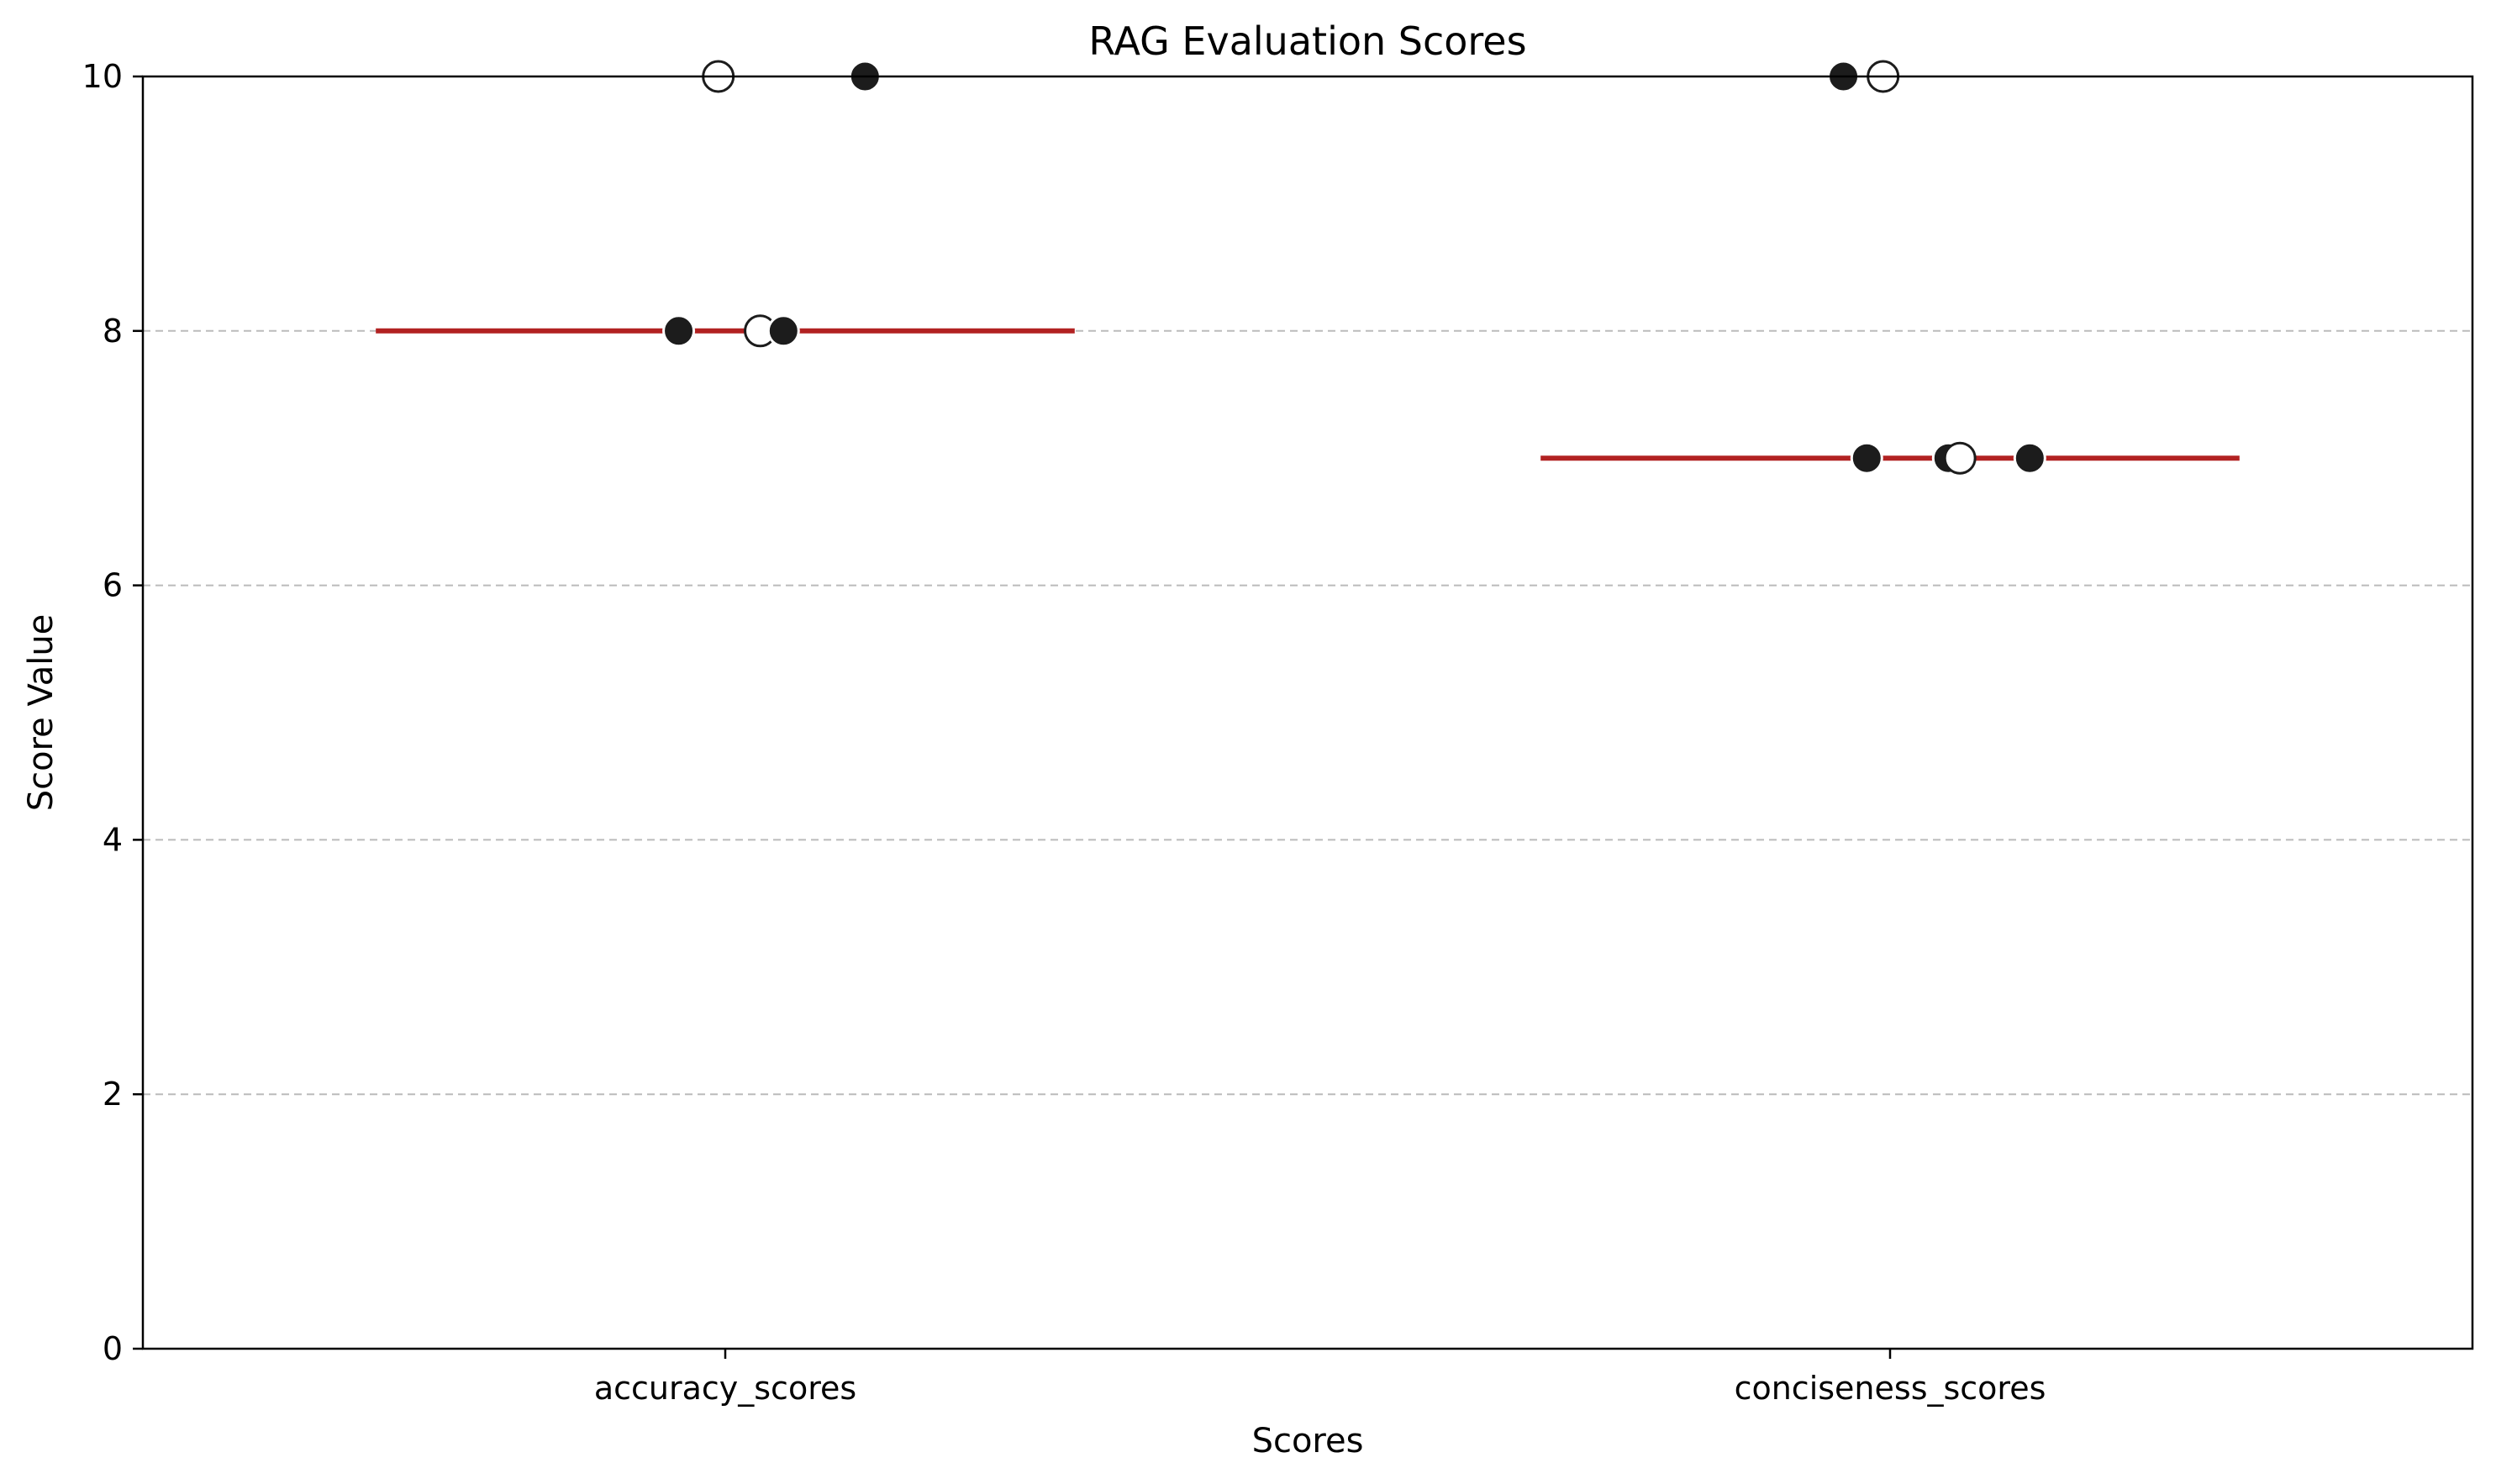 Image resolution: width=2496 pixels, height=1484 pixels. Describe the element at coordinates (113, 1348) in the screenshot. I see `y-tick-label: 0` at that location.